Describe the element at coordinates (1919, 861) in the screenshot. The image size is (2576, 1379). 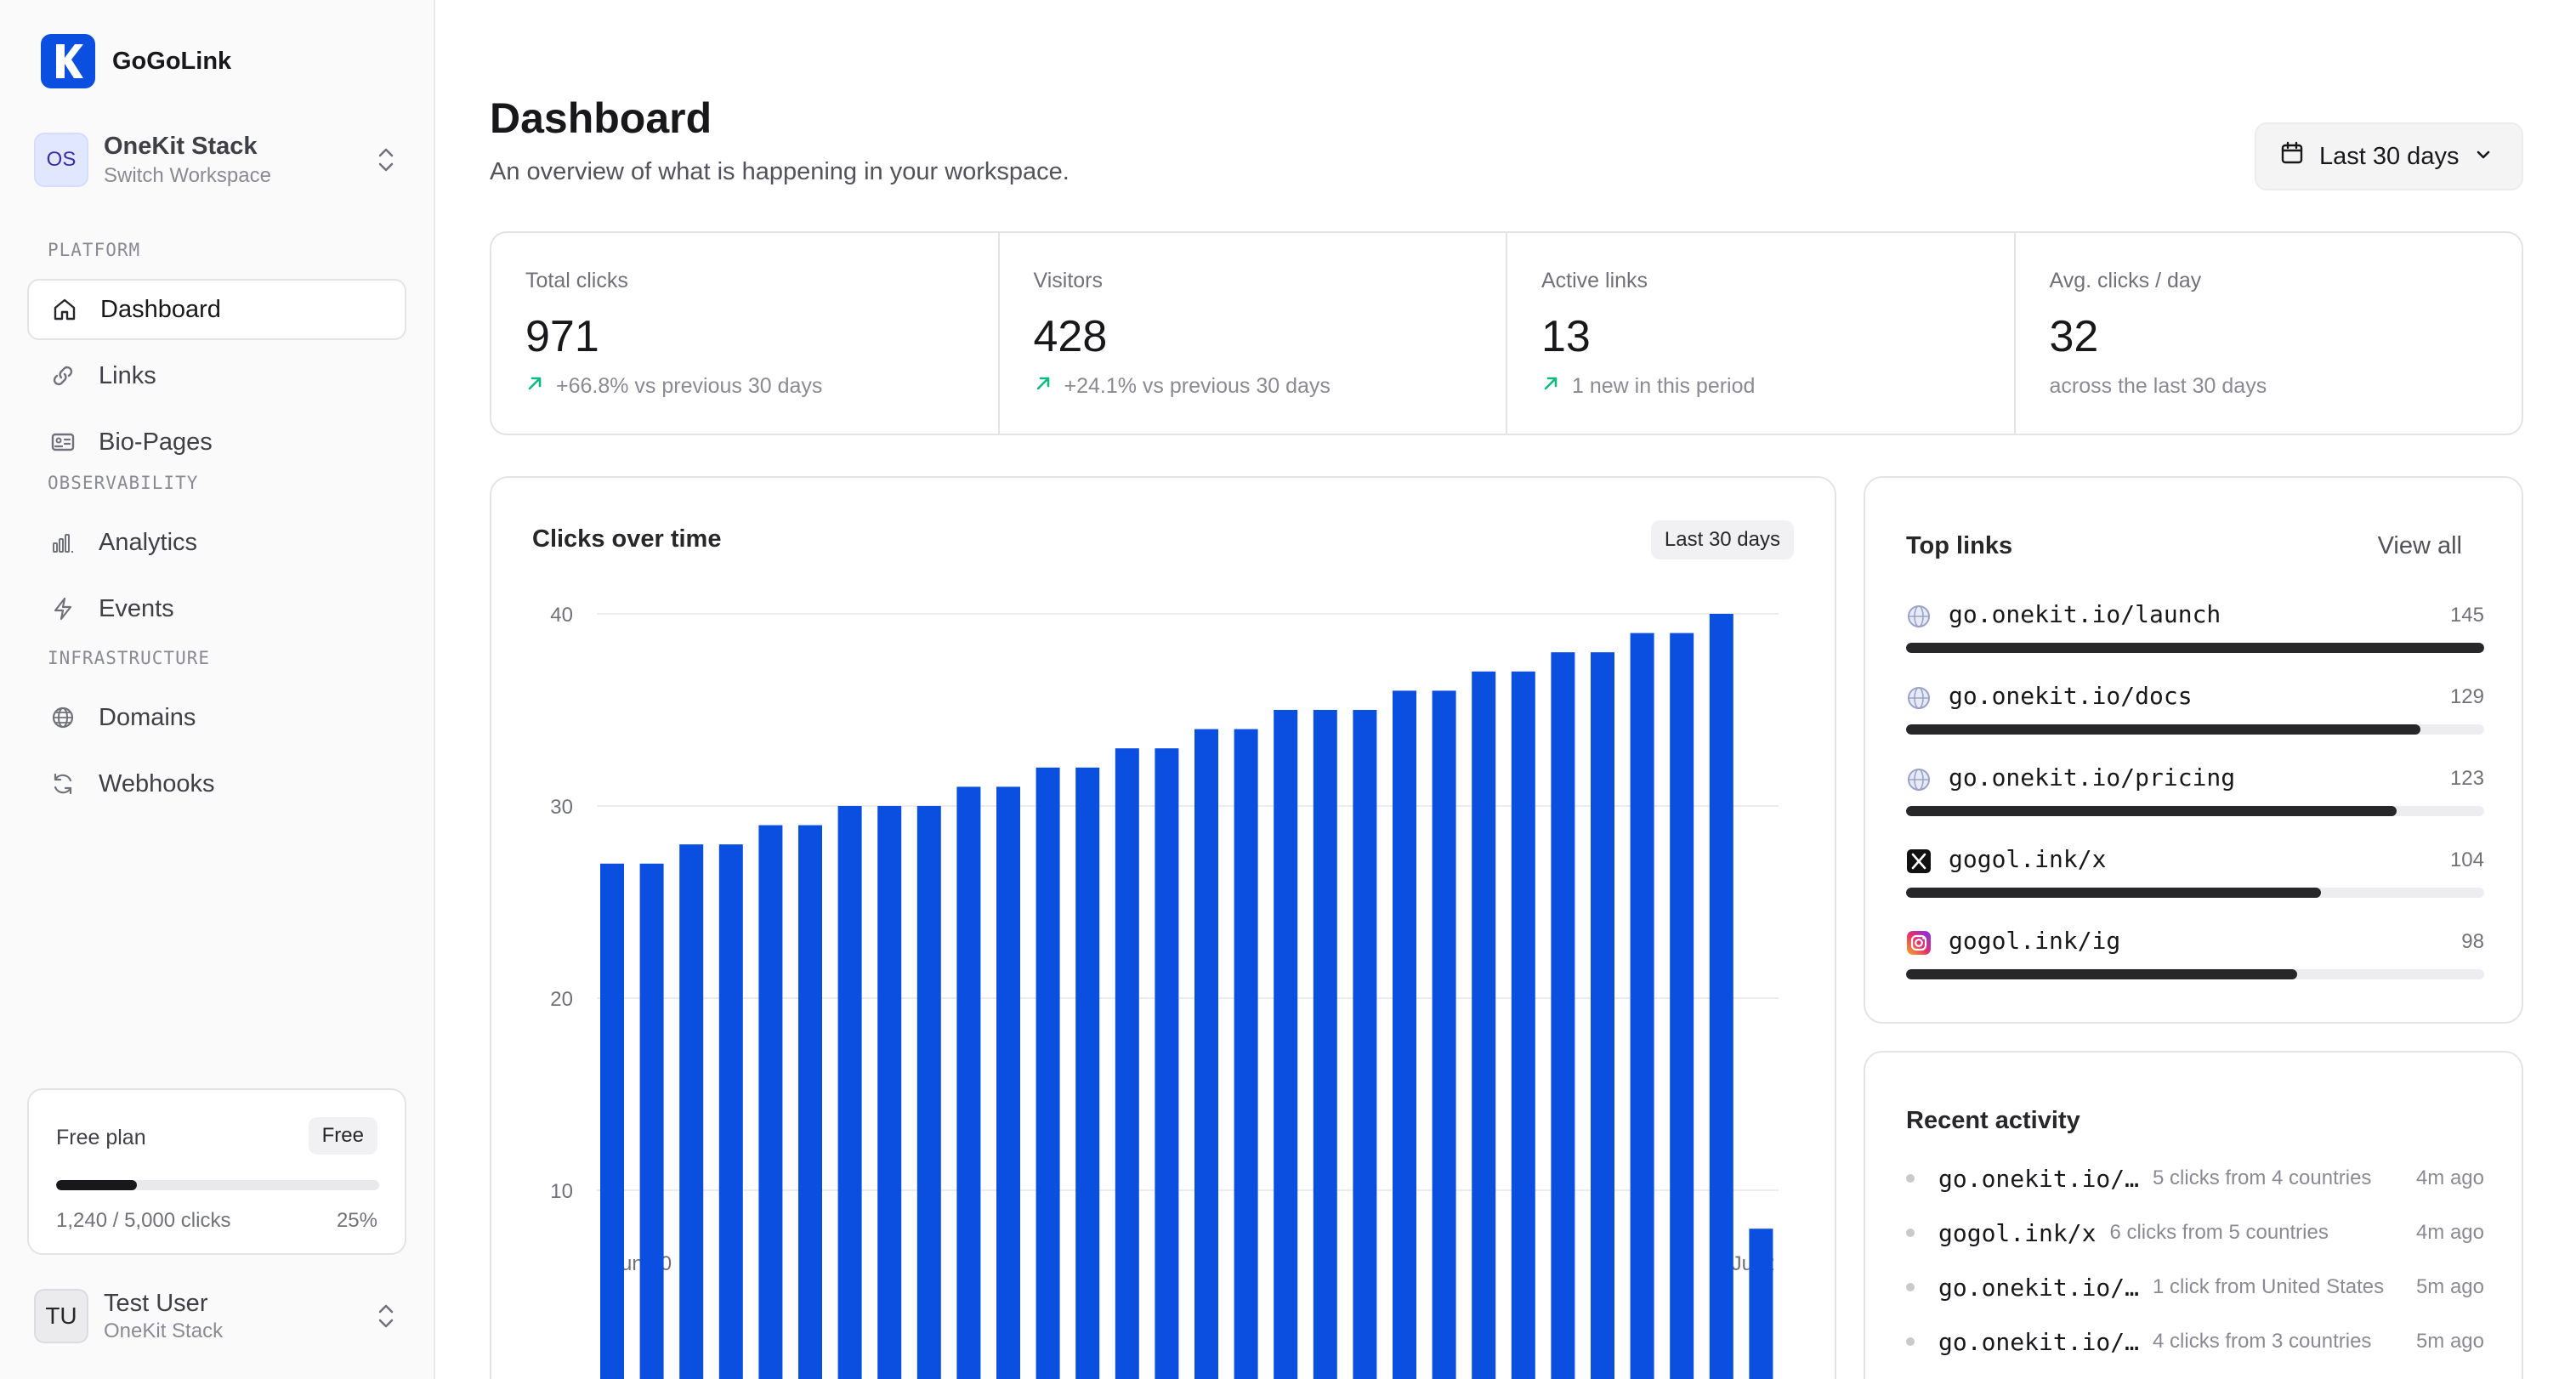
I see `x-logo-icon` at that location.